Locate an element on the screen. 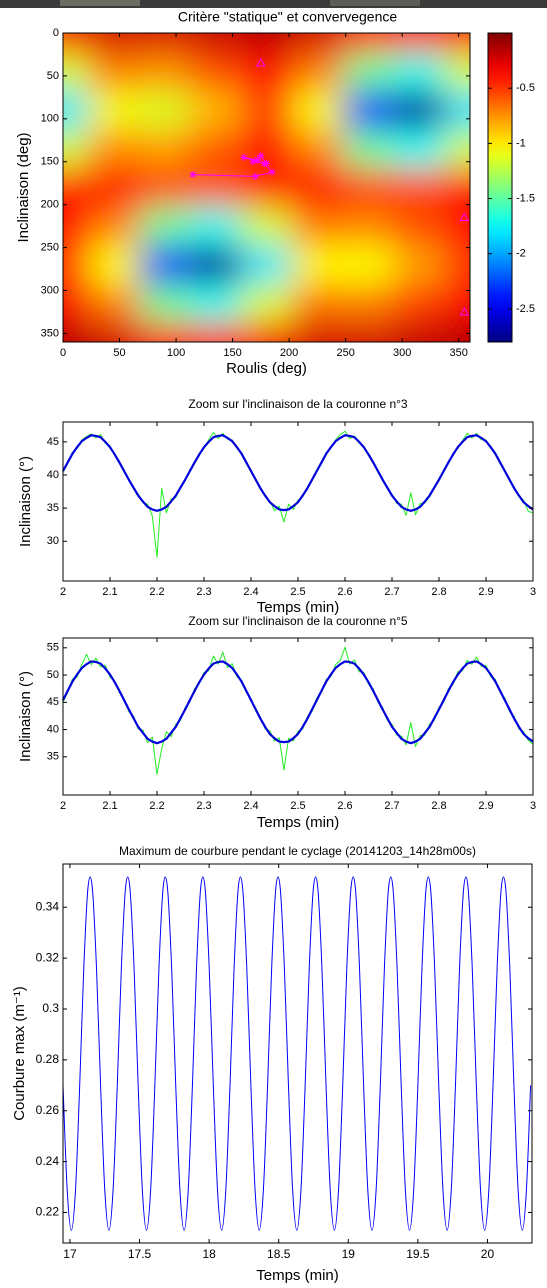  x-tick-label: 50 is located at coordinates (119, 353).